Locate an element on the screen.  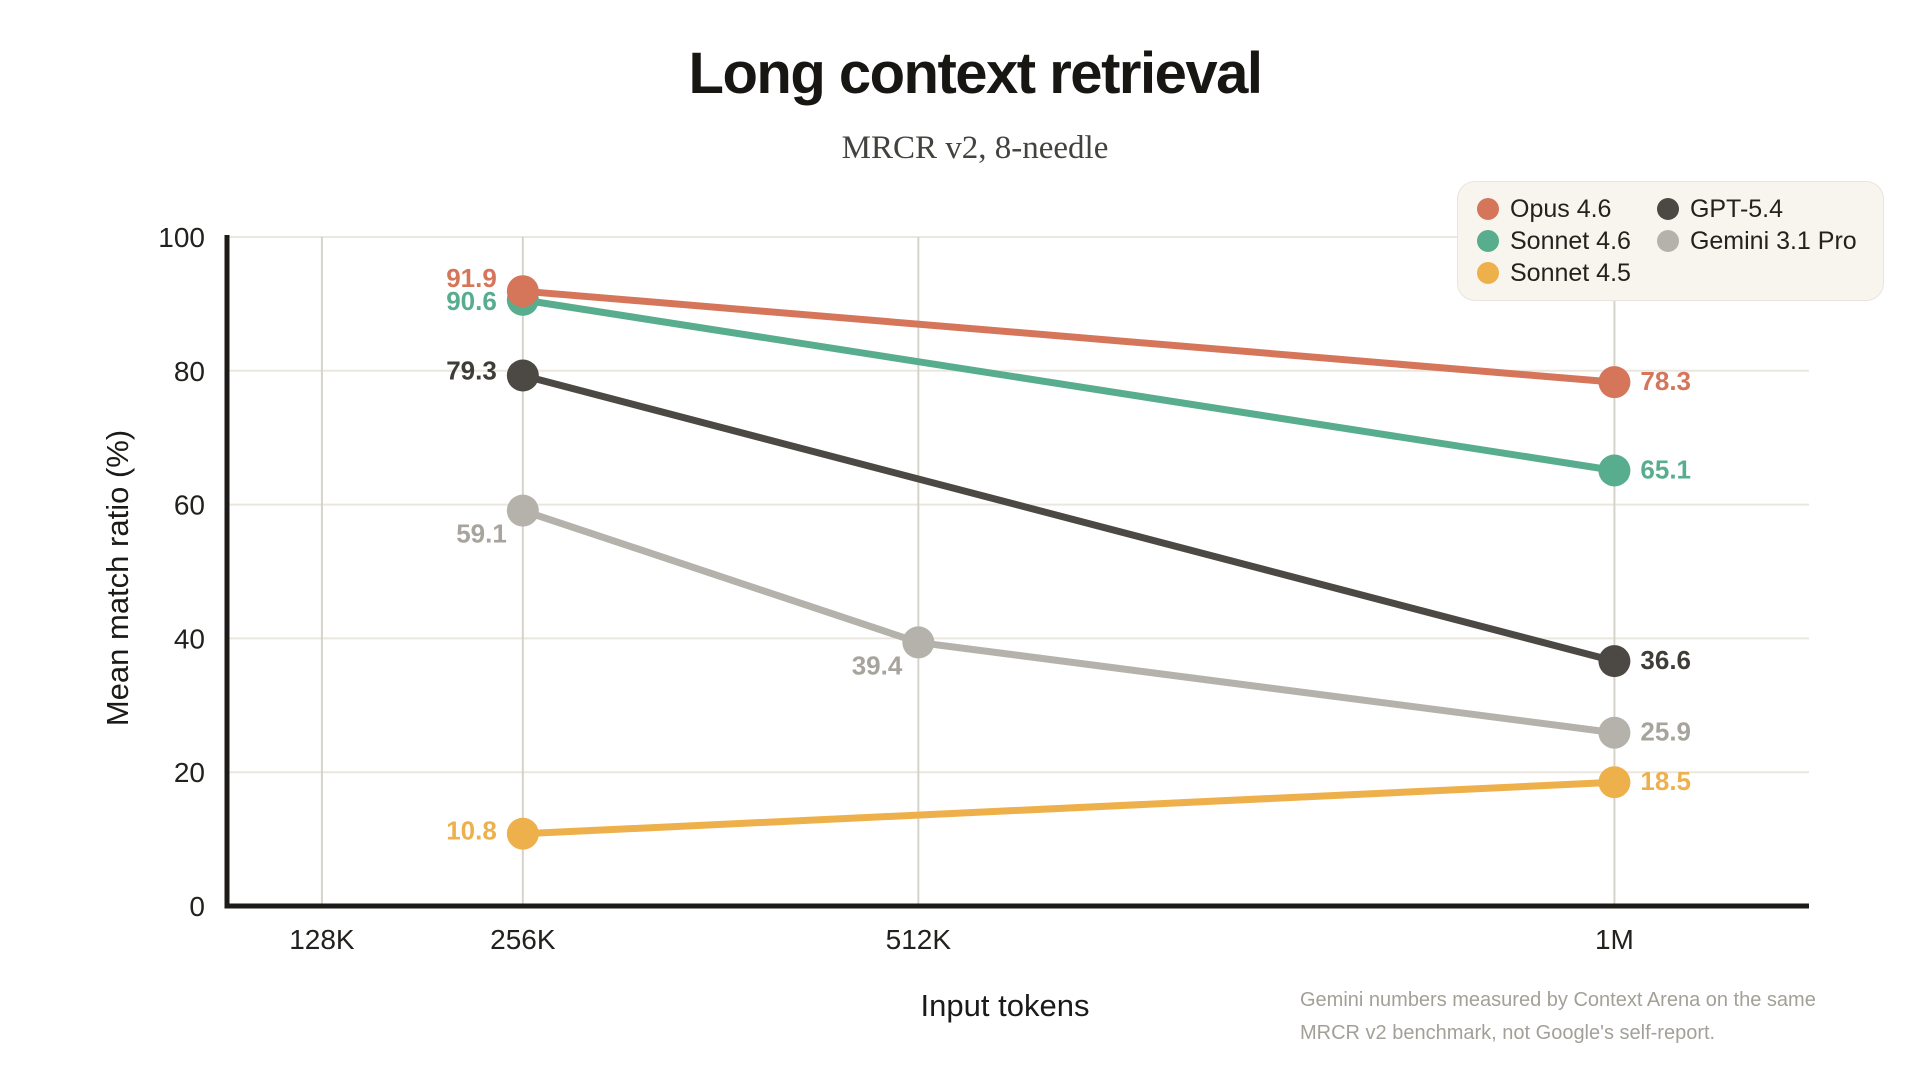
y-tick-label: 60 is located at coordinates (189, 505).